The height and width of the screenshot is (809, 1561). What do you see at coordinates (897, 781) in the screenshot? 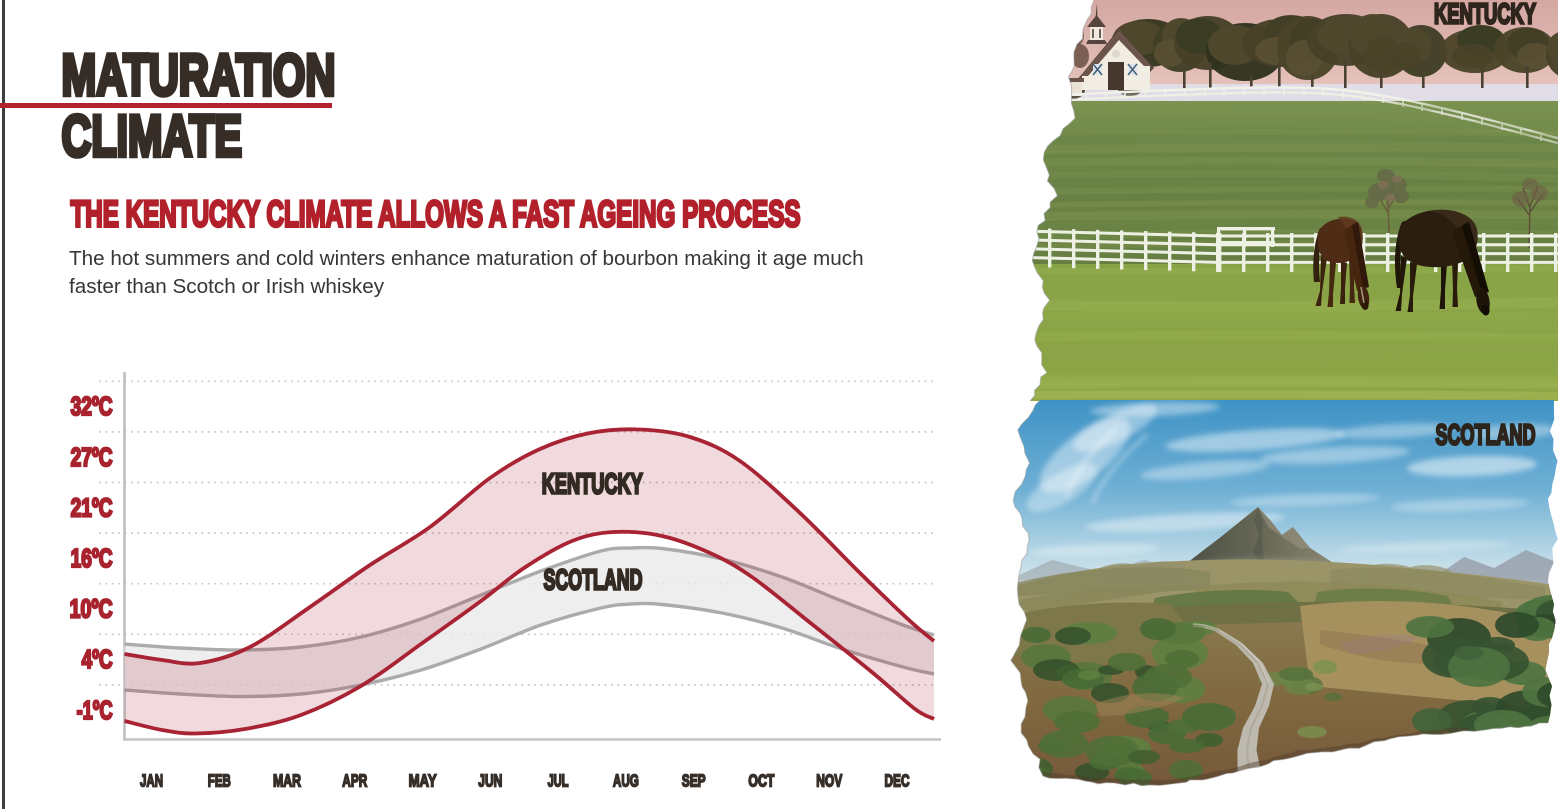
I see `svg-text: DEC` at bounding box center [897, 781].